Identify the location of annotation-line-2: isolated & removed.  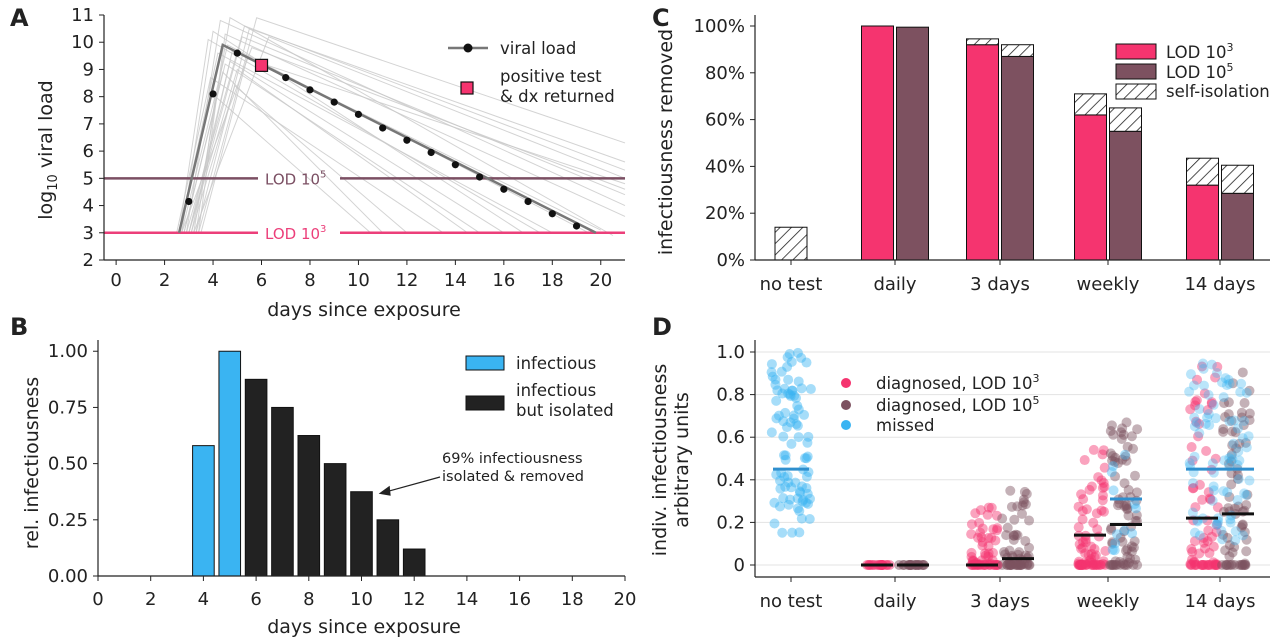
(513, 477).